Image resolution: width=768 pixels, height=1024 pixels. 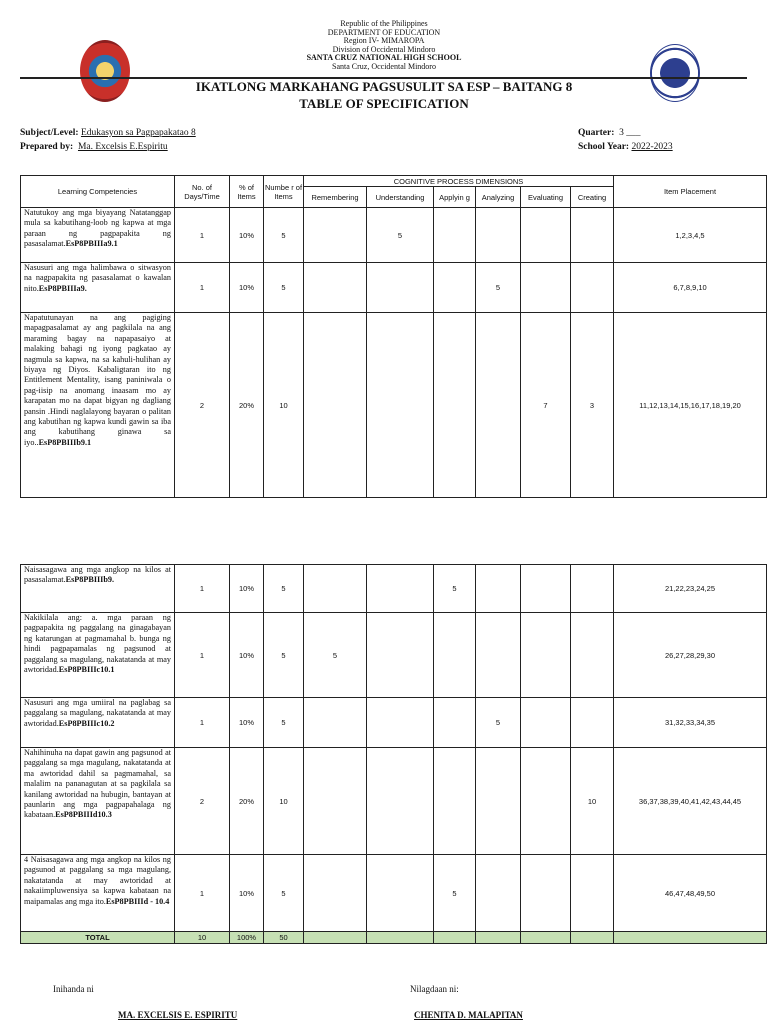 I want to click on header-creating: Creating, so click(x=592, y=197).